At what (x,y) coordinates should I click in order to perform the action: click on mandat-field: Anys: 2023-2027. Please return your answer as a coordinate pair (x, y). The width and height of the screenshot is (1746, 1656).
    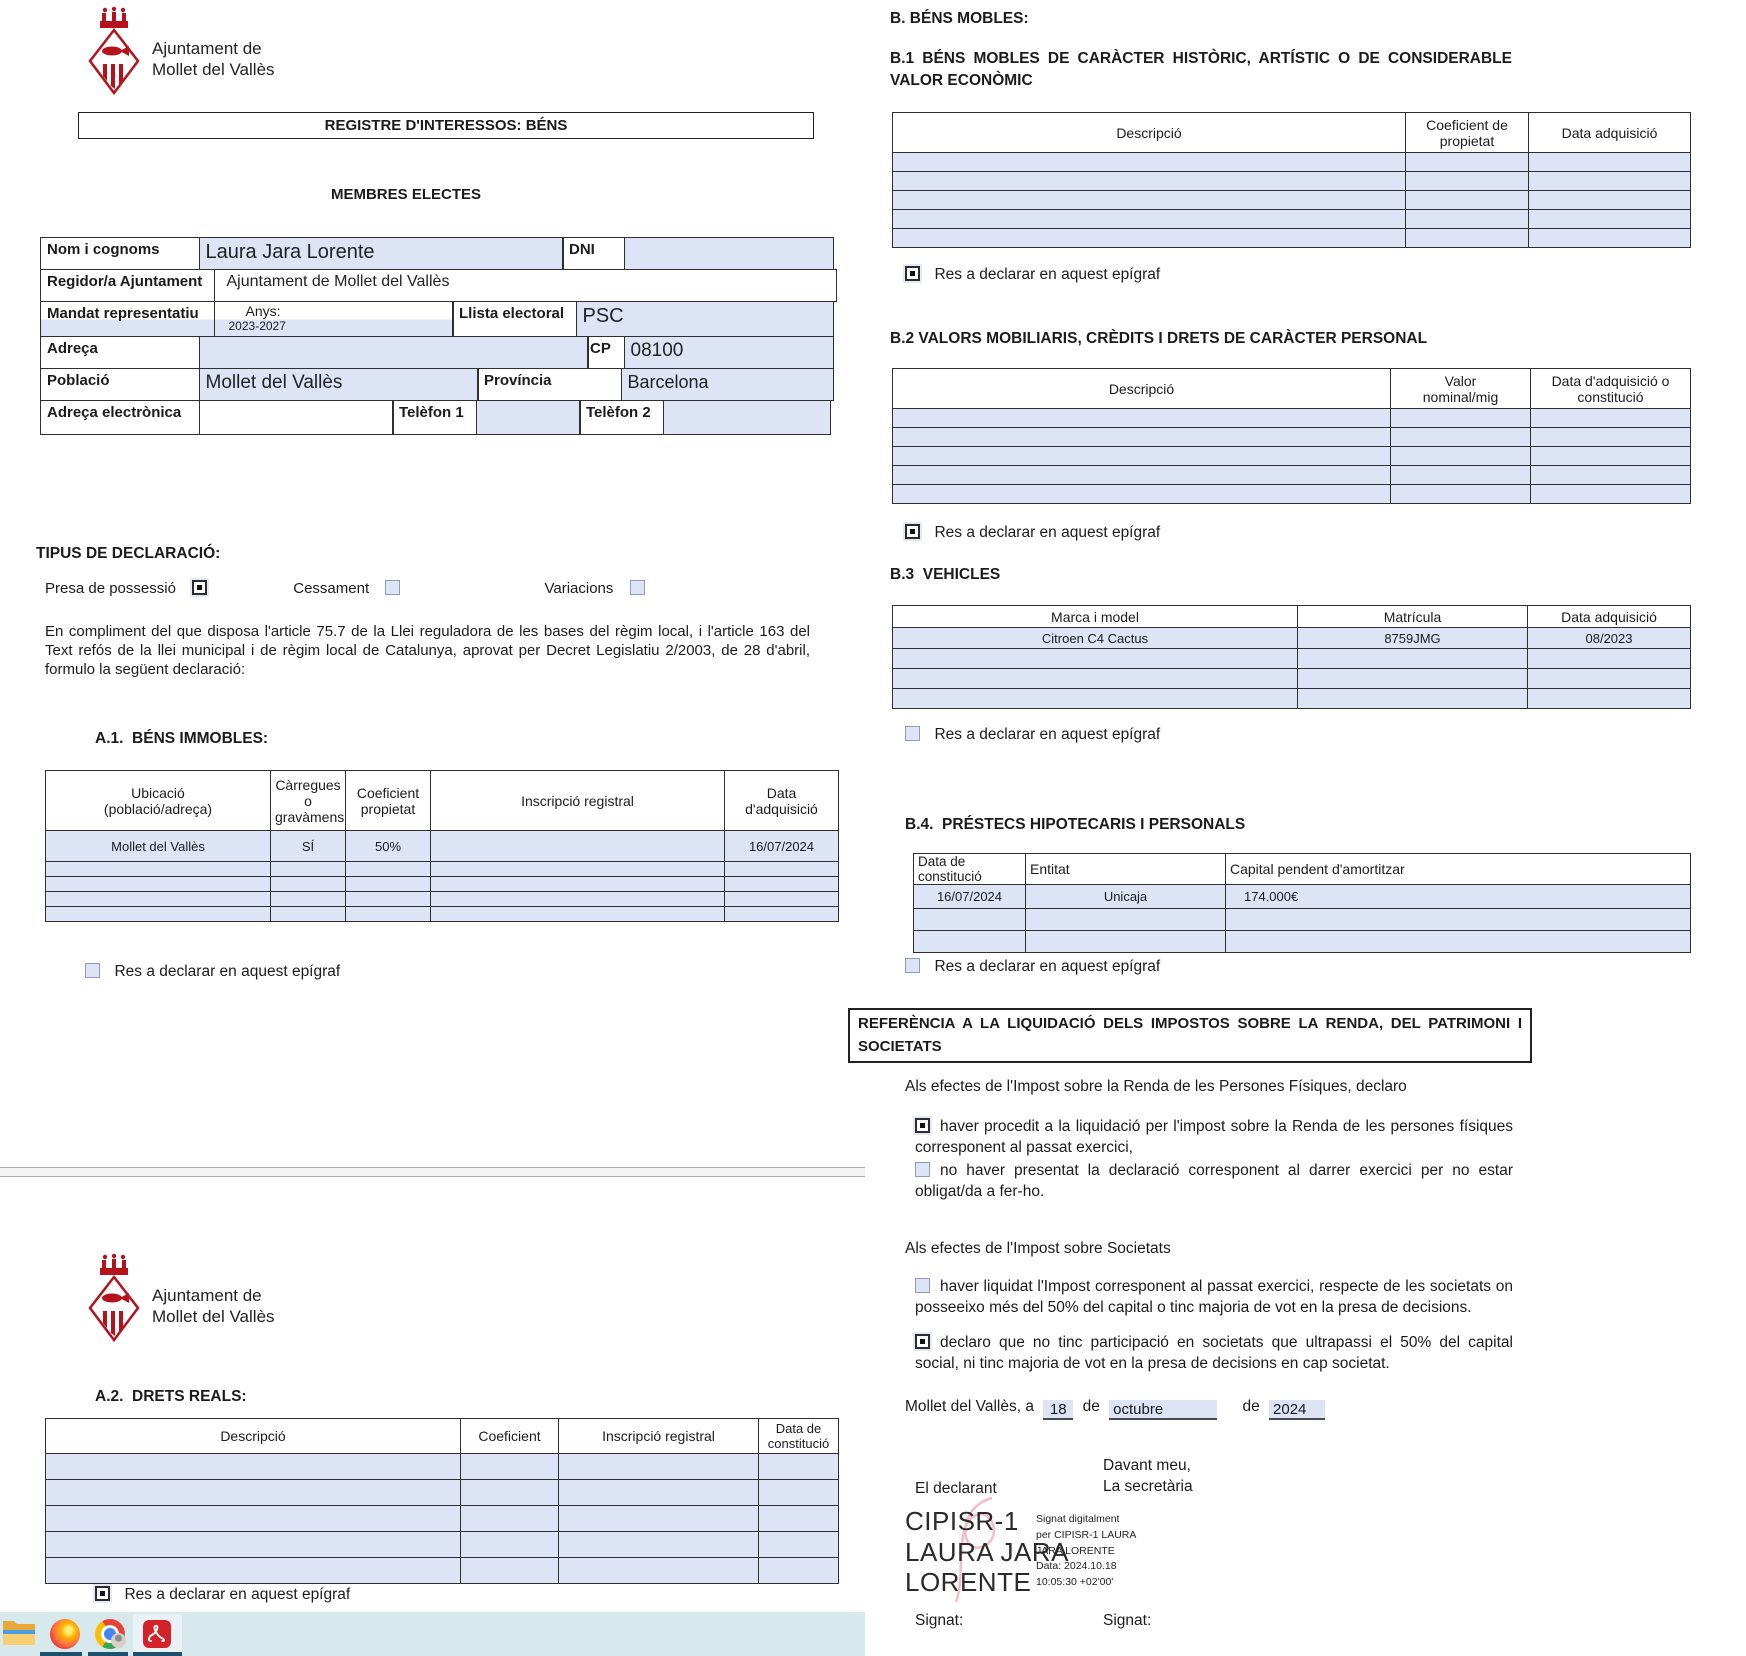
    Looking at the image, I should click on (333, 318).